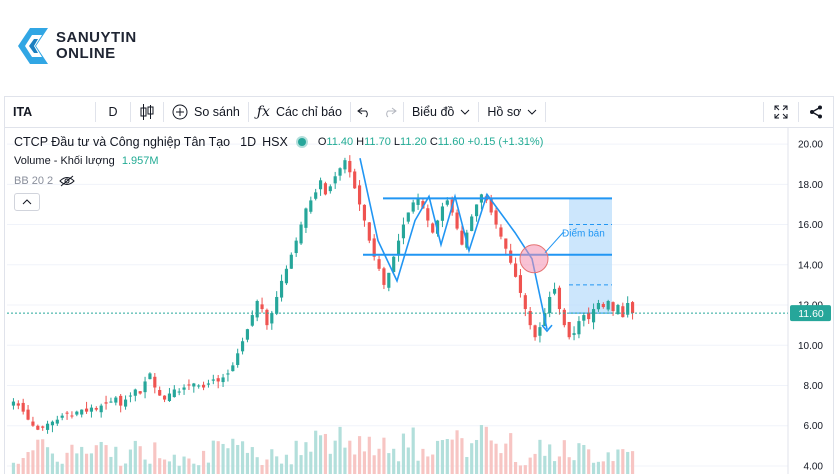 The image size is (840, 474). What do you see at coordinates (810, 185) in the screenshot?
I see `y-tick-label: 18.00` at bounding box center [810, 185].